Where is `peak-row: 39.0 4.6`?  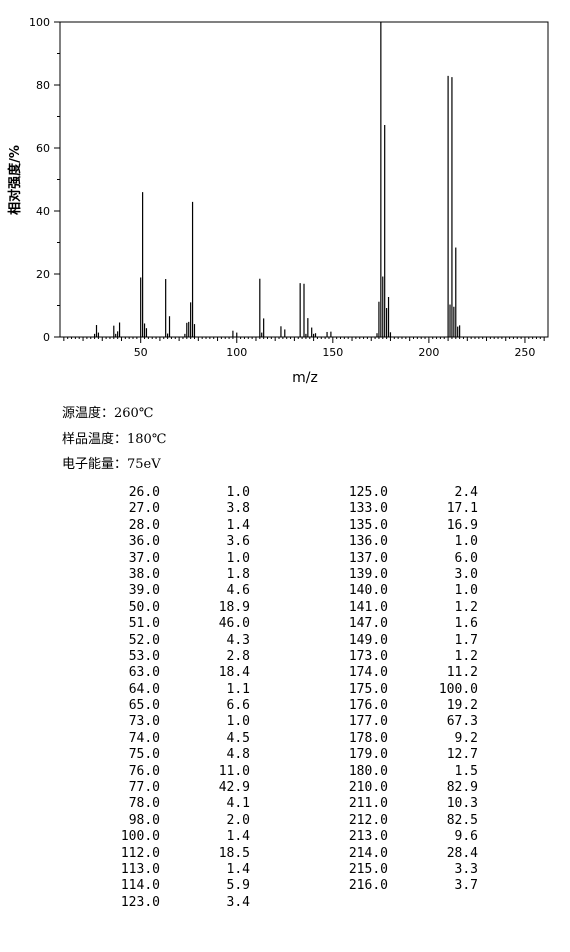
peak-row: 39.0 4.6 is located at coordinates (172, 591).